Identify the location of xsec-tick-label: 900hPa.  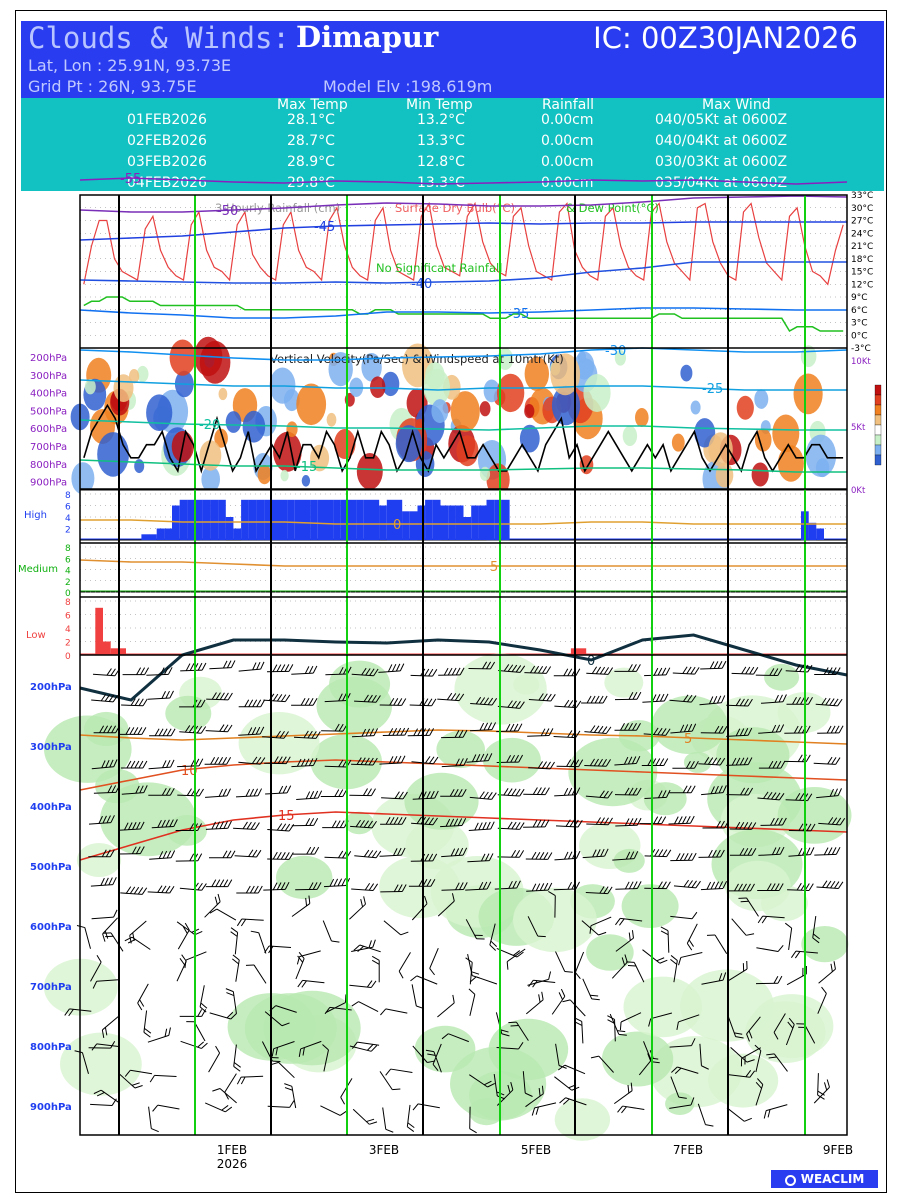
(51, 1107).